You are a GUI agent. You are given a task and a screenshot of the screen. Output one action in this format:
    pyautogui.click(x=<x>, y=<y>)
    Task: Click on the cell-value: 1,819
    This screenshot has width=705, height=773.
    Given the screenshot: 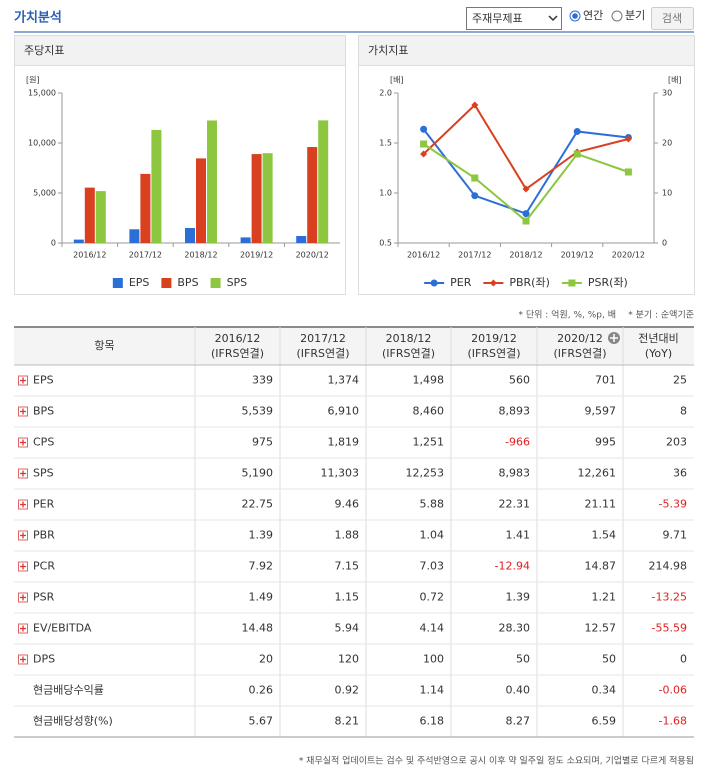 What is the action you would take?
    pyautogui.click(x=344, y=442)
    